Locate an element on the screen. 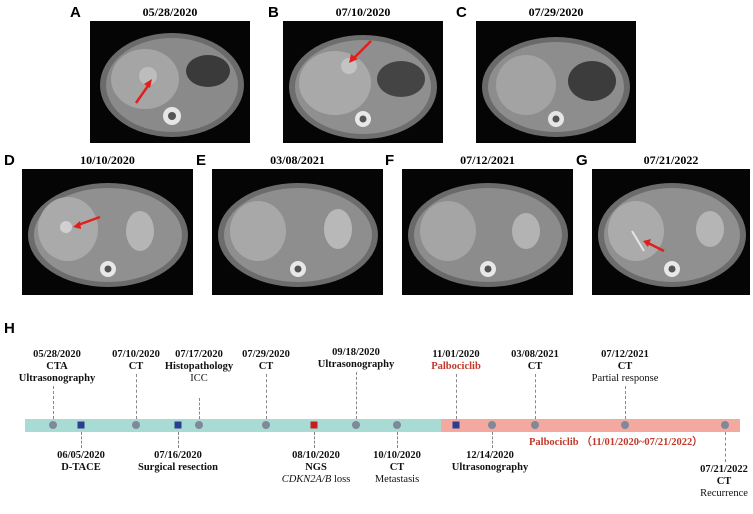 This screenshot has height=514, width=753. event-line2: Recurrence is located at coordinates (724, 493).